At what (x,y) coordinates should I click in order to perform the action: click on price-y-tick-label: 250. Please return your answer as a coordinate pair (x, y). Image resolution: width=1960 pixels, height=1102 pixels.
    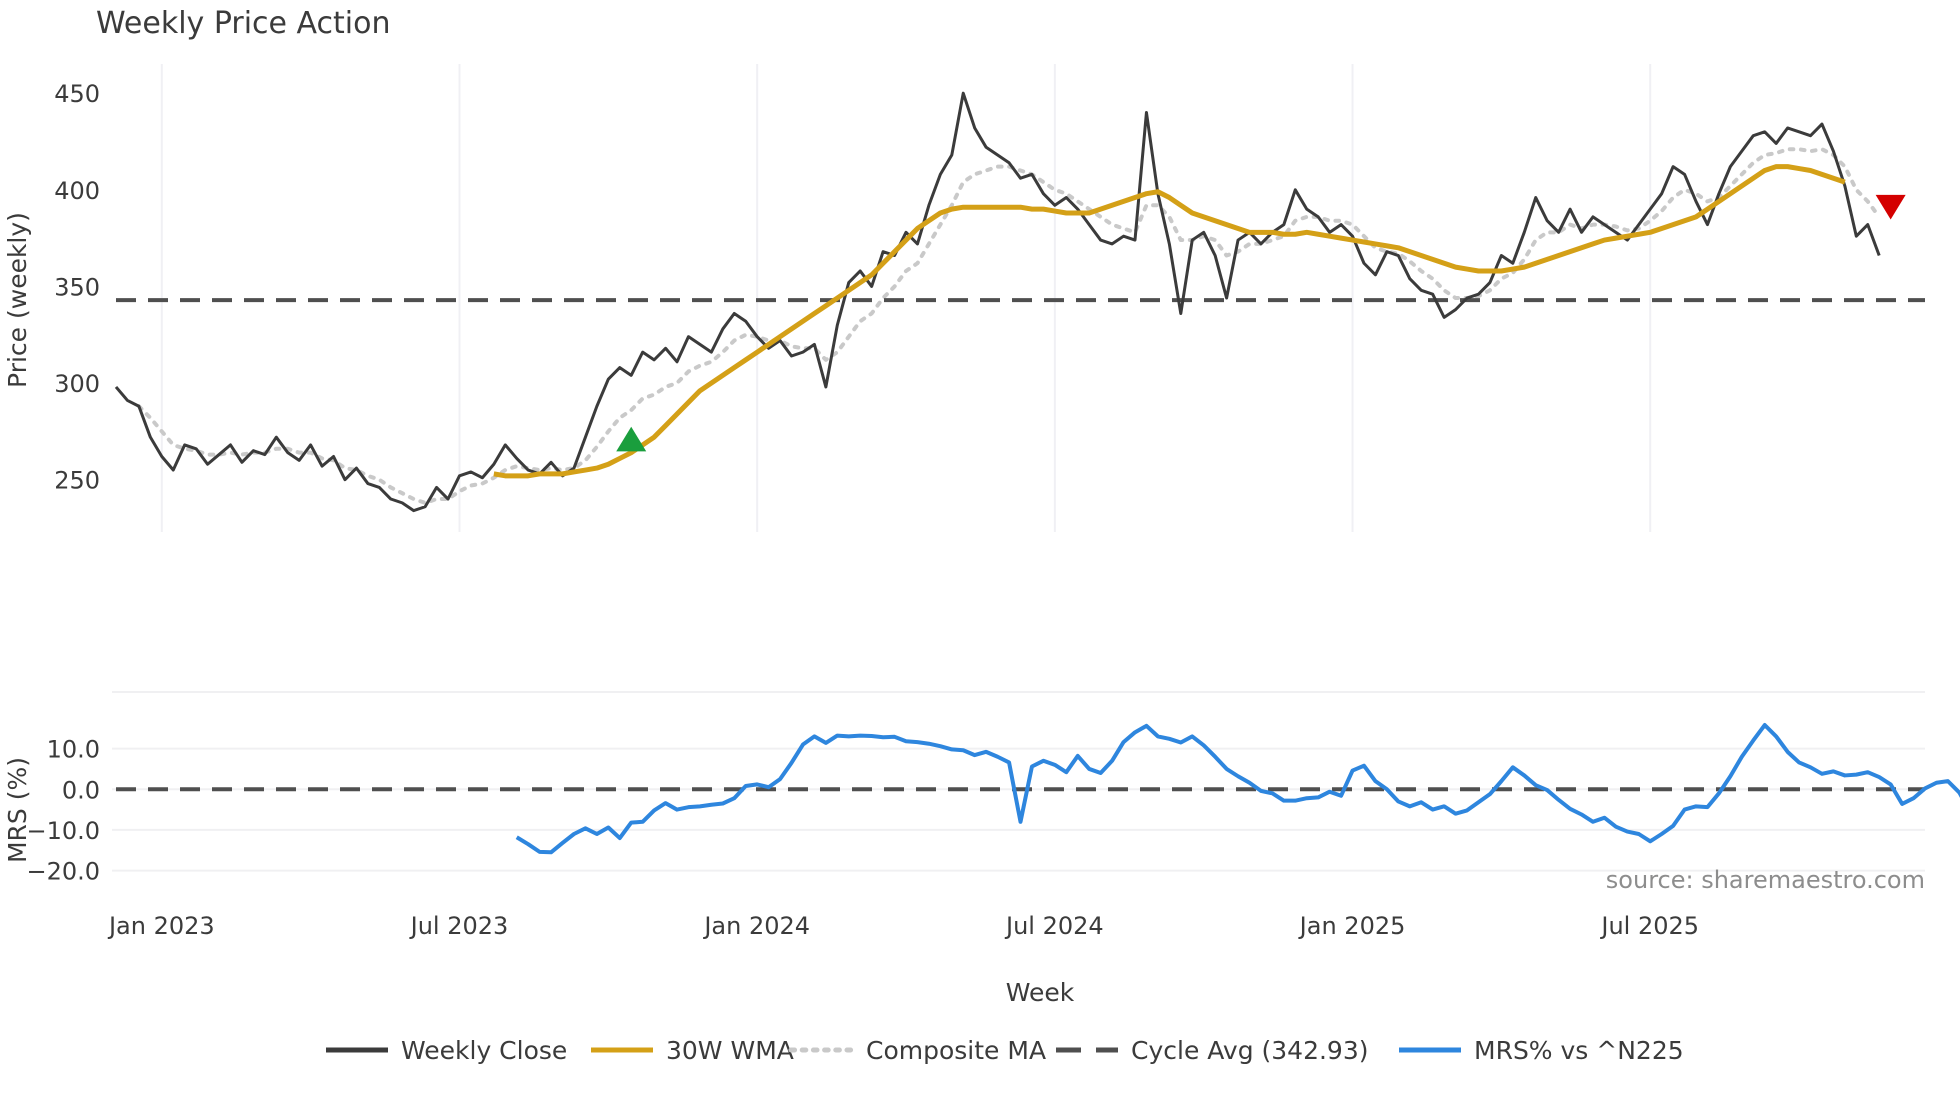
    Looking at the image, I should click on (77, 481).